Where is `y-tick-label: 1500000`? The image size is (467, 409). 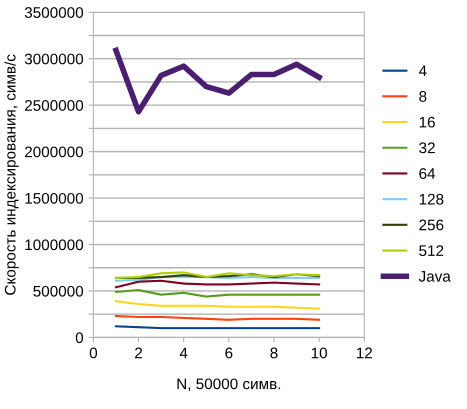
y-tick-label: 1500000 is located at coordinates (54, 198).